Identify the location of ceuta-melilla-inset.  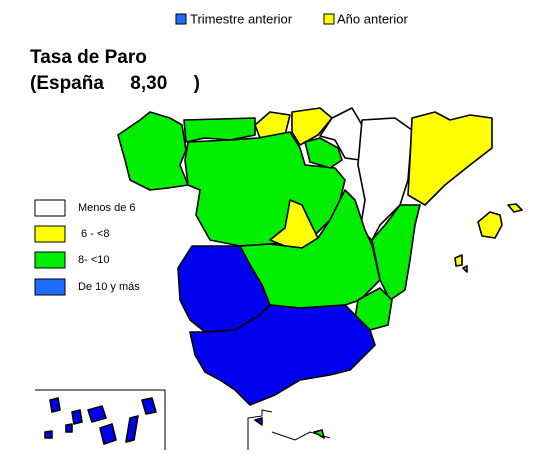
(289, 429).